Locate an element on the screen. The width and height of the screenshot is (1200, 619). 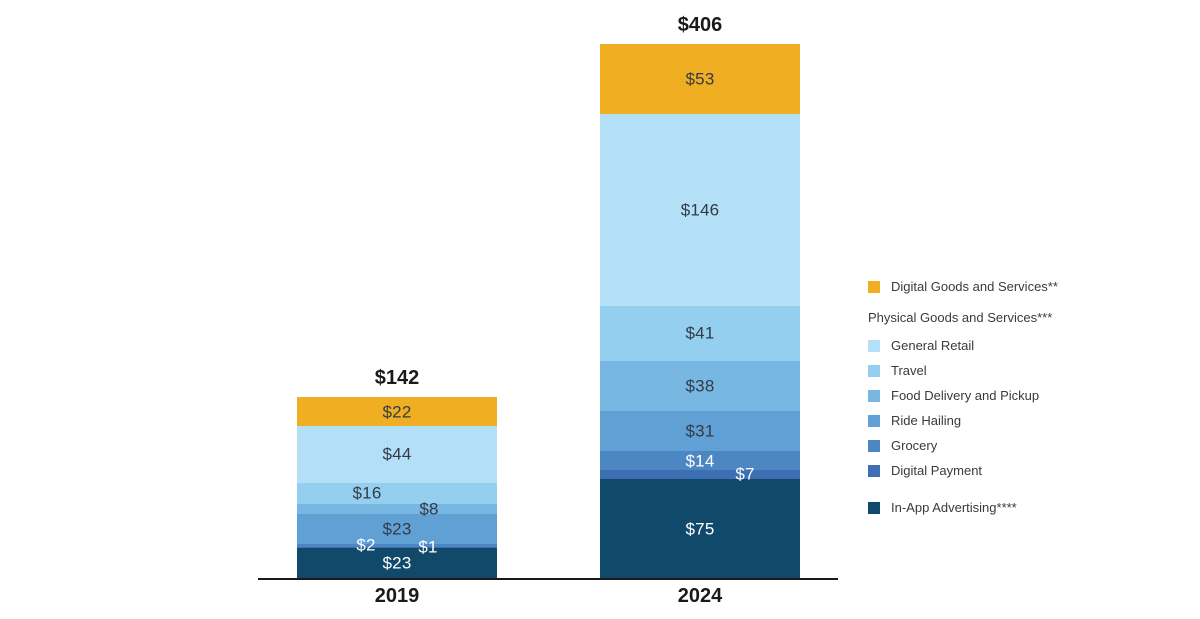
bar-segment-2019-7: $1 is located at coordinates (397, 547).